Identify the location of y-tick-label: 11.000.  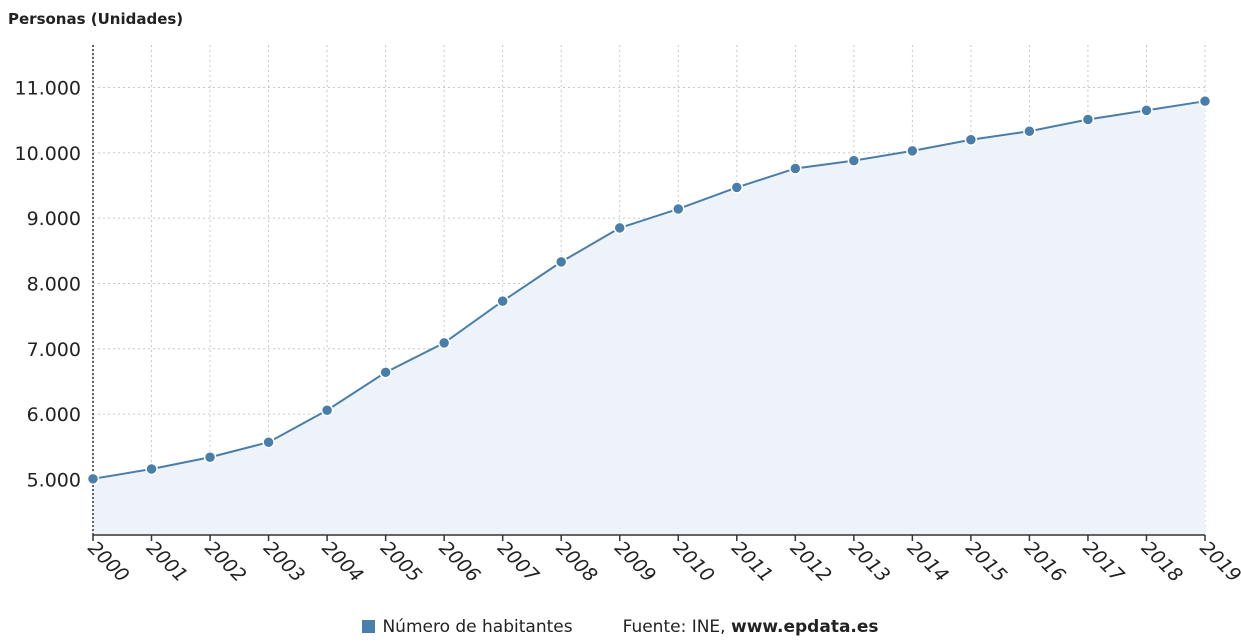
(48, 88).